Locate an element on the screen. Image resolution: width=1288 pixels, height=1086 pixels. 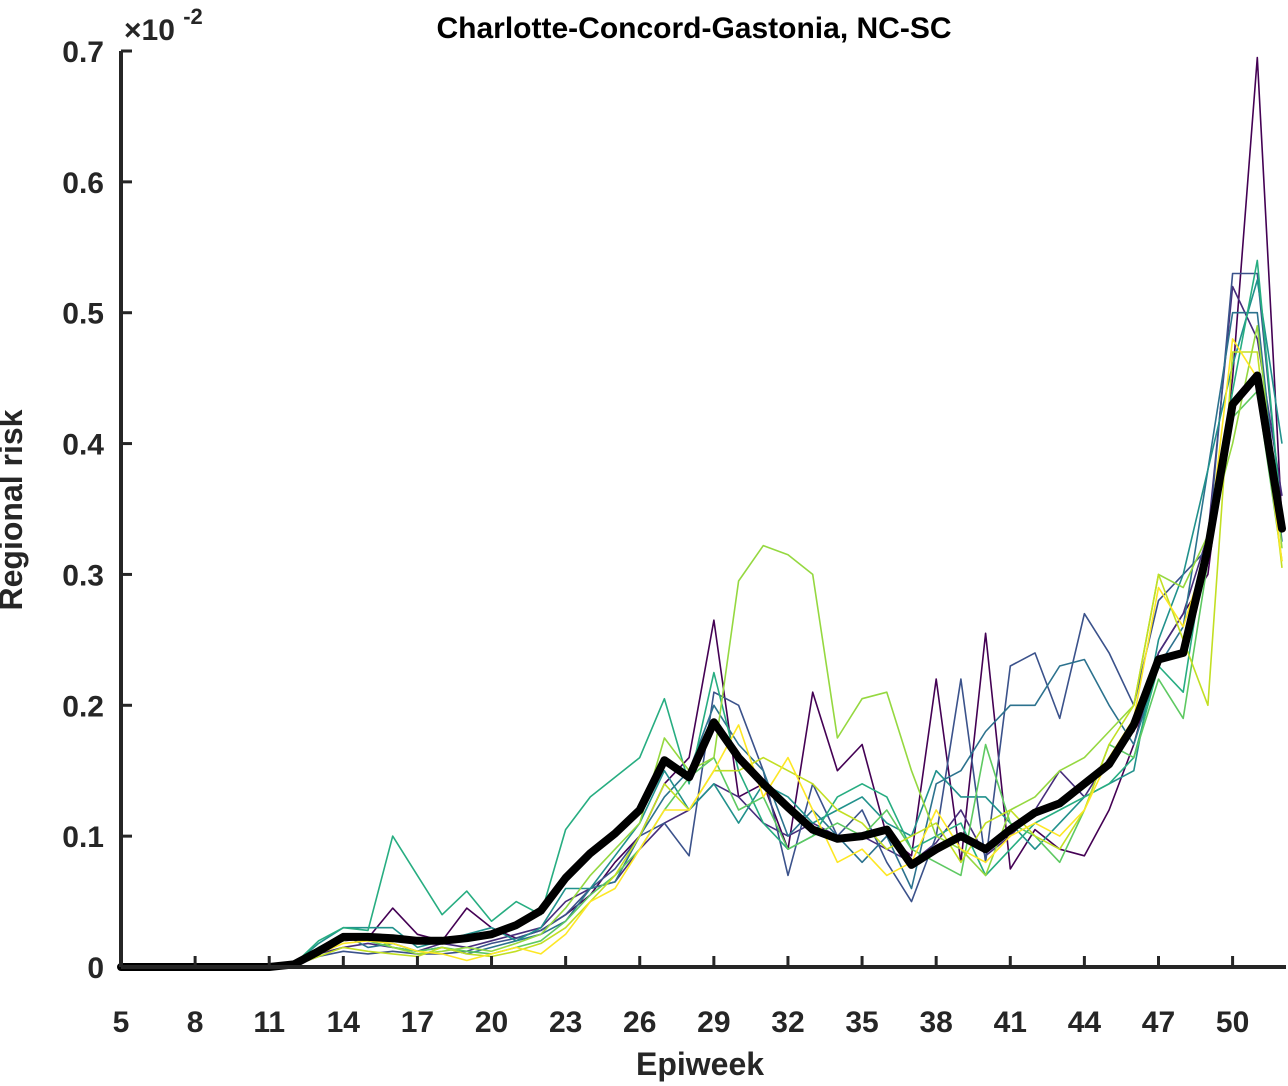
y-axis-label: Regional risk is located at coordinates (14, 509).